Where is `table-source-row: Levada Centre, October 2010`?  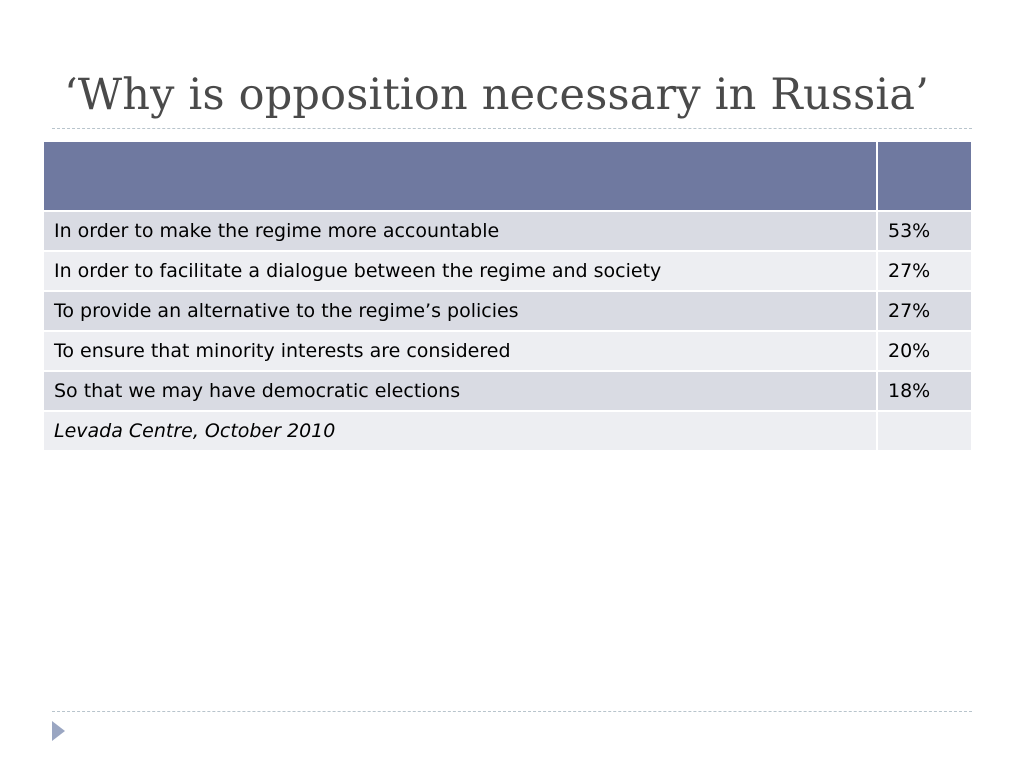
table-source-row: Levada Centre, October 2010 is located at coordinates (507, 431).